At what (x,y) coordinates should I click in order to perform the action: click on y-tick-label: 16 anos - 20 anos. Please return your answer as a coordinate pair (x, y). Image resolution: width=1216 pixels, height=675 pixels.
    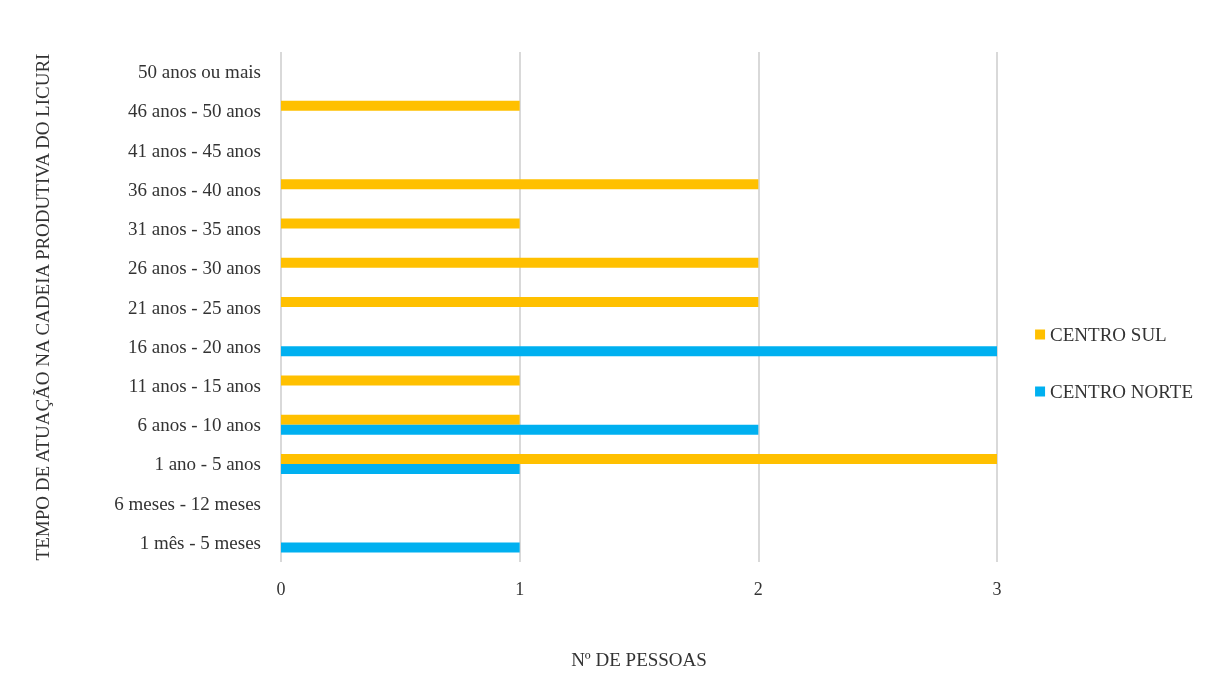
    Looking at the image, I should click on (194, 346).